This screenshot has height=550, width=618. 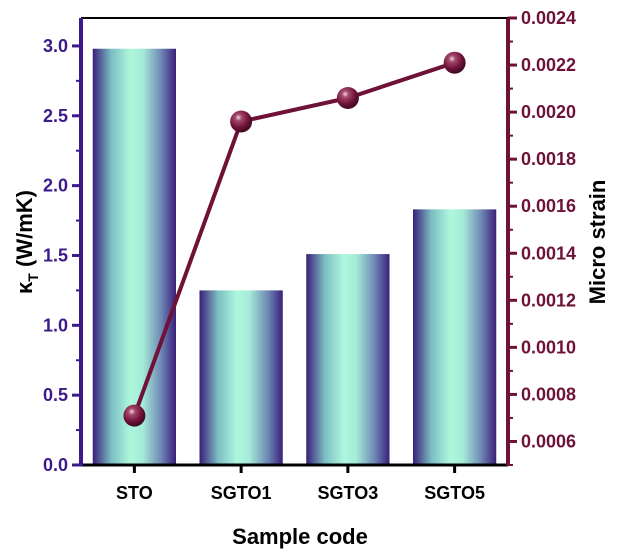 I want to click on right-tick-label: 0.0010, so click(x=548, y=347).